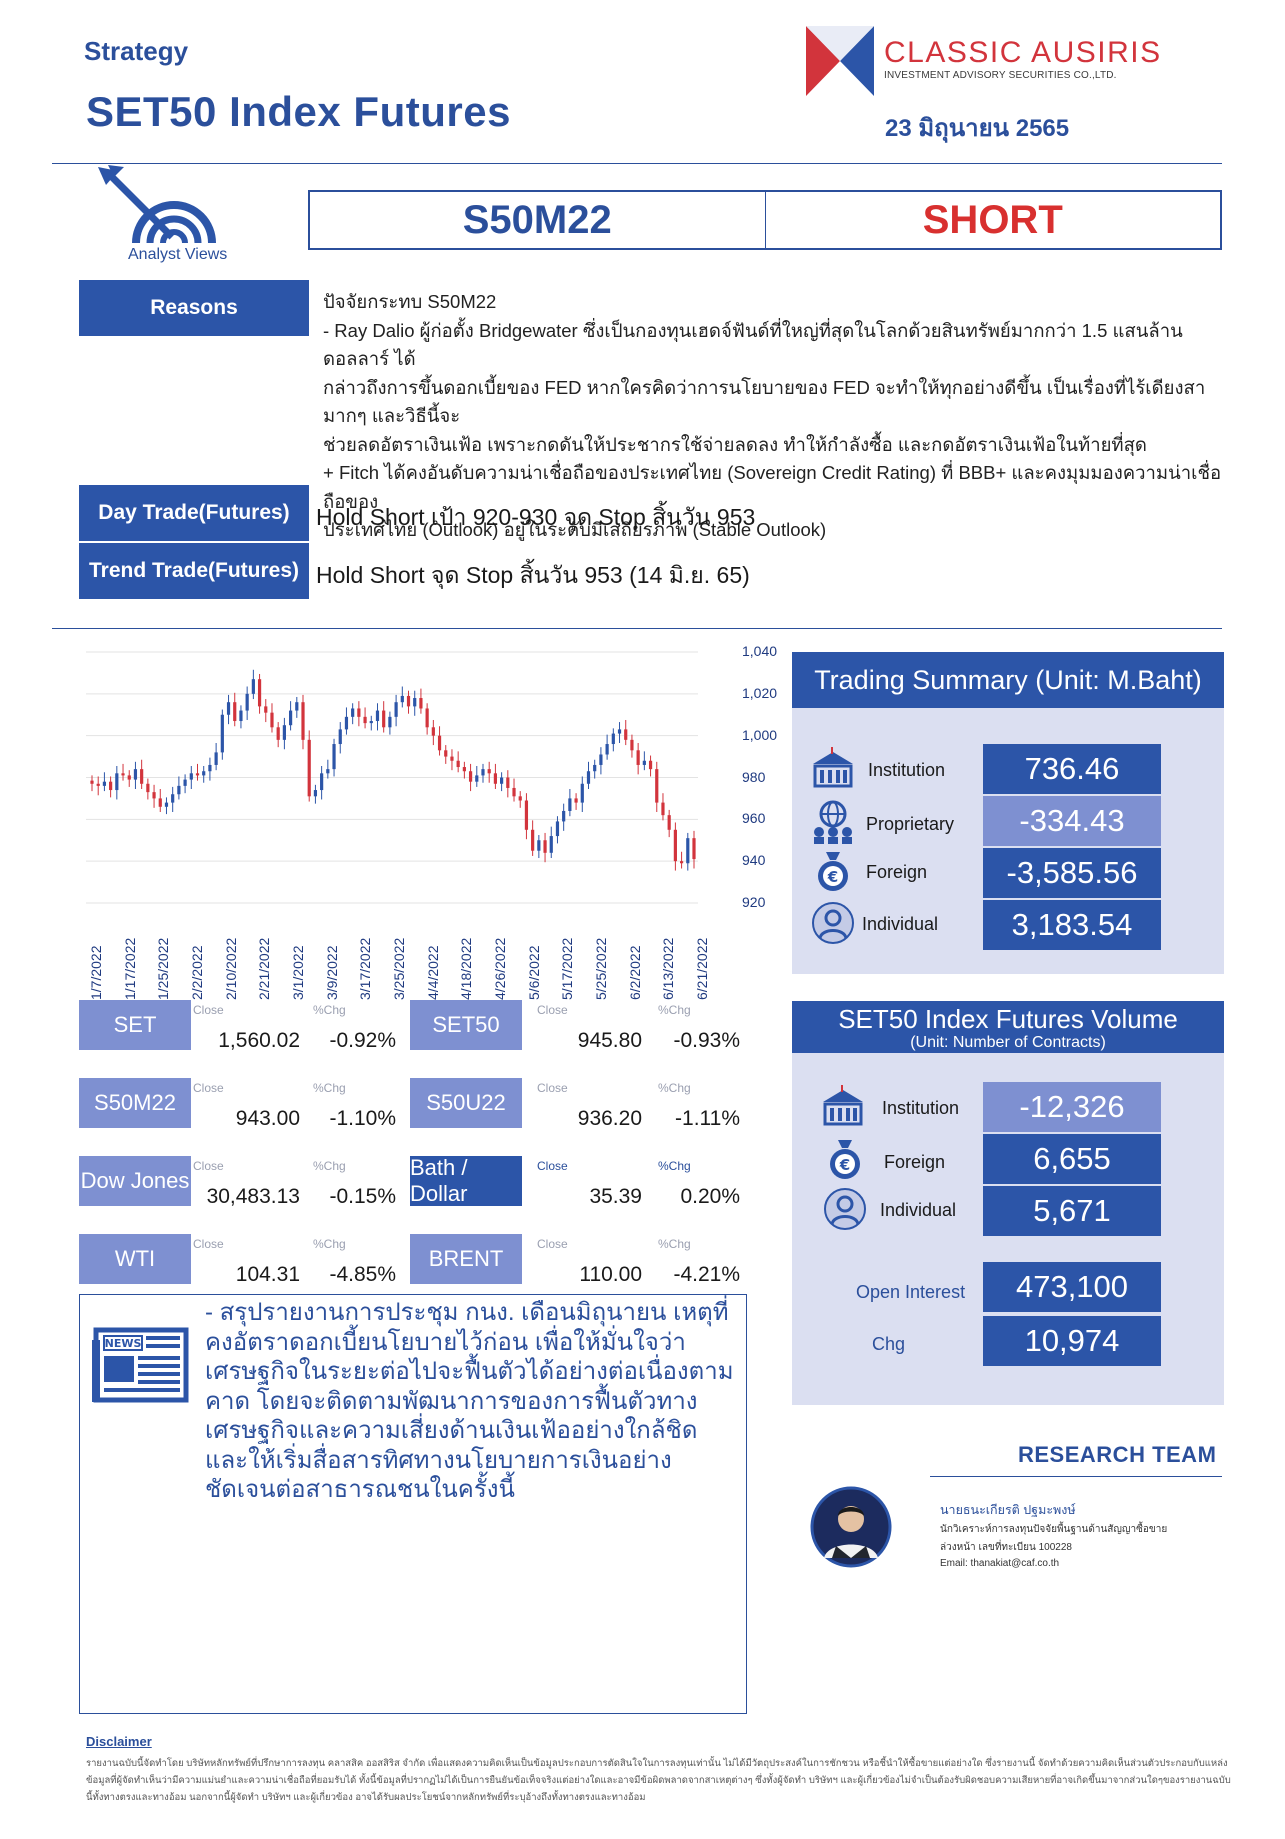  What do you see at coordinates (1072, 1107) in the screenshot?
I see `vol-institution-value: -12,326` at bounding box center [1072, 1107].